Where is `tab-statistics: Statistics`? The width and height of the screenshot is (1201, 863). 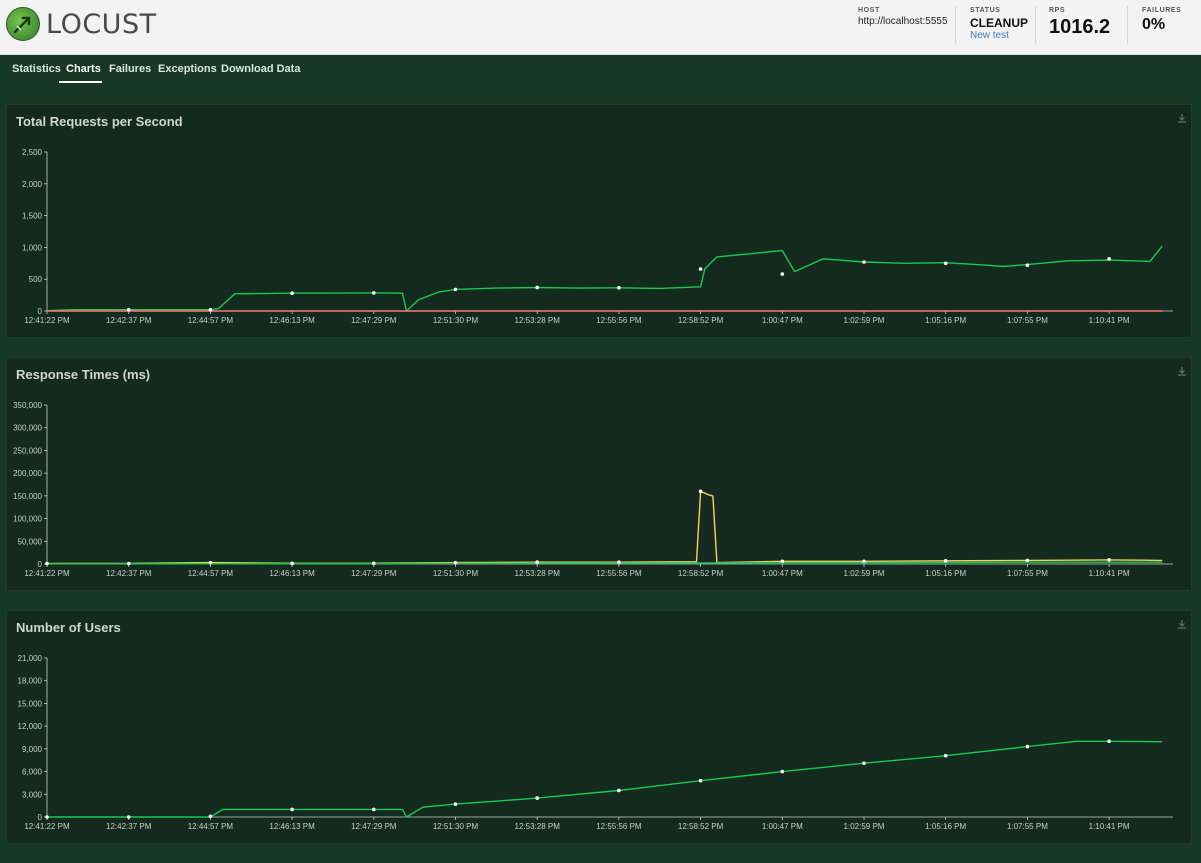 tab-statistics: Statistics is located at coordinates (36, 69).